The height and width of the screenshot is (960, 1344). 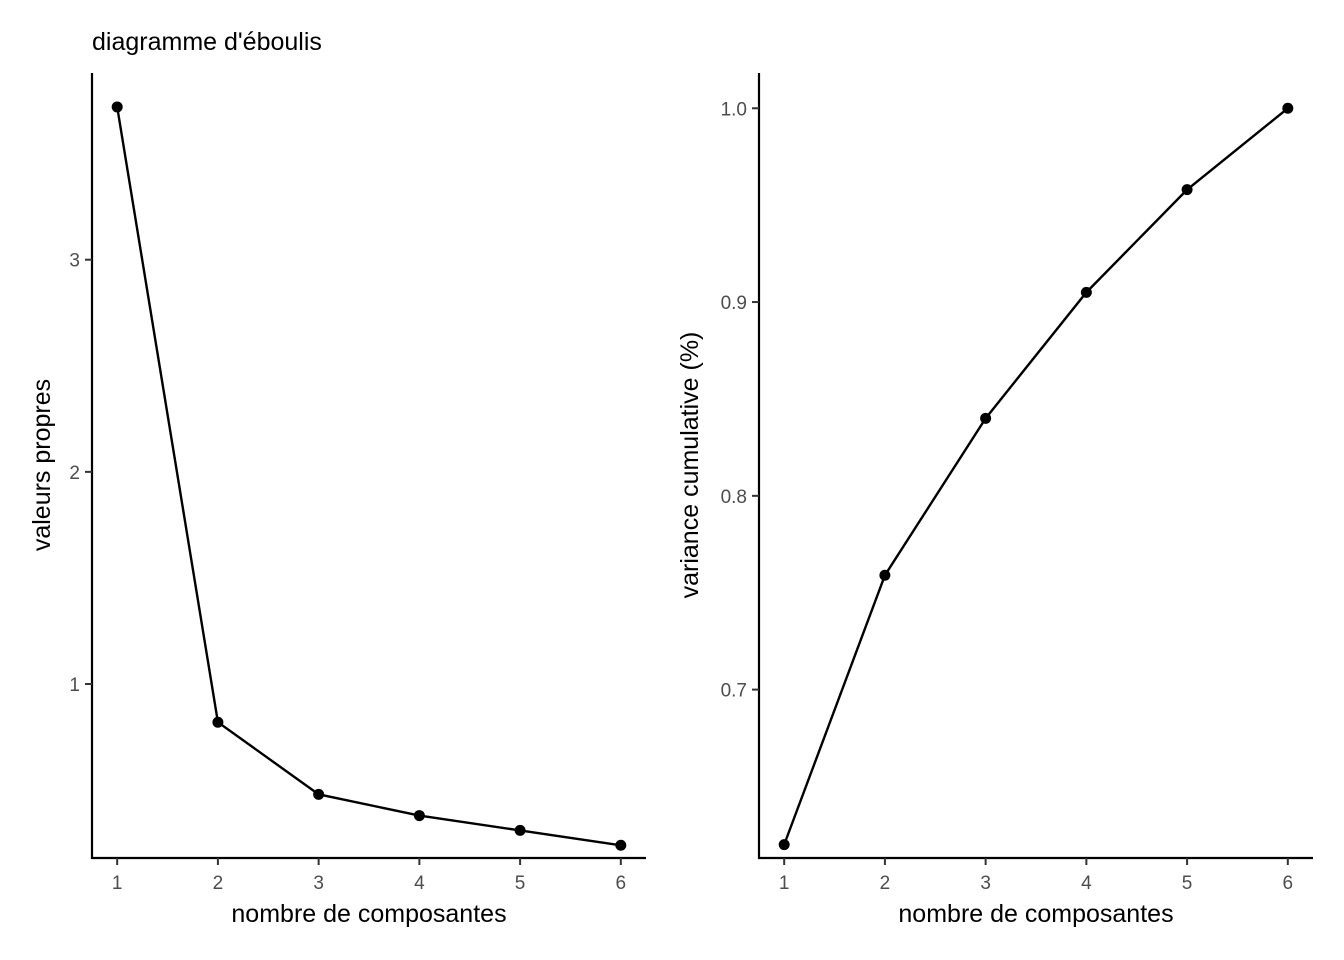 What do you see at coordinates (734, 497) in the screenshot?
I see `y-tick-label: 0.8` at bounding box center [734, 497].